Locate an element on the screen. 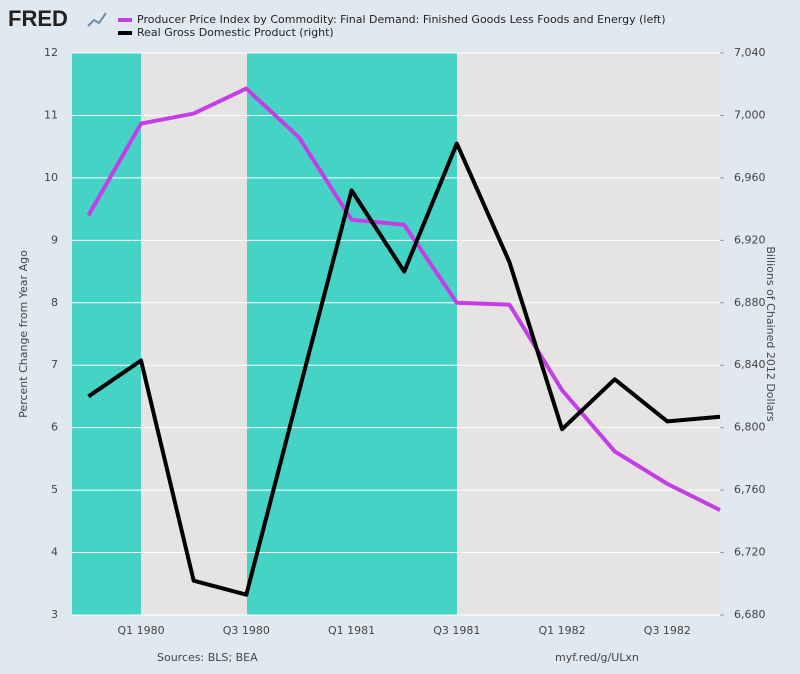 The height and width of the screenshot is (674, 800). shaded-period is located at coordinates (106, 334).